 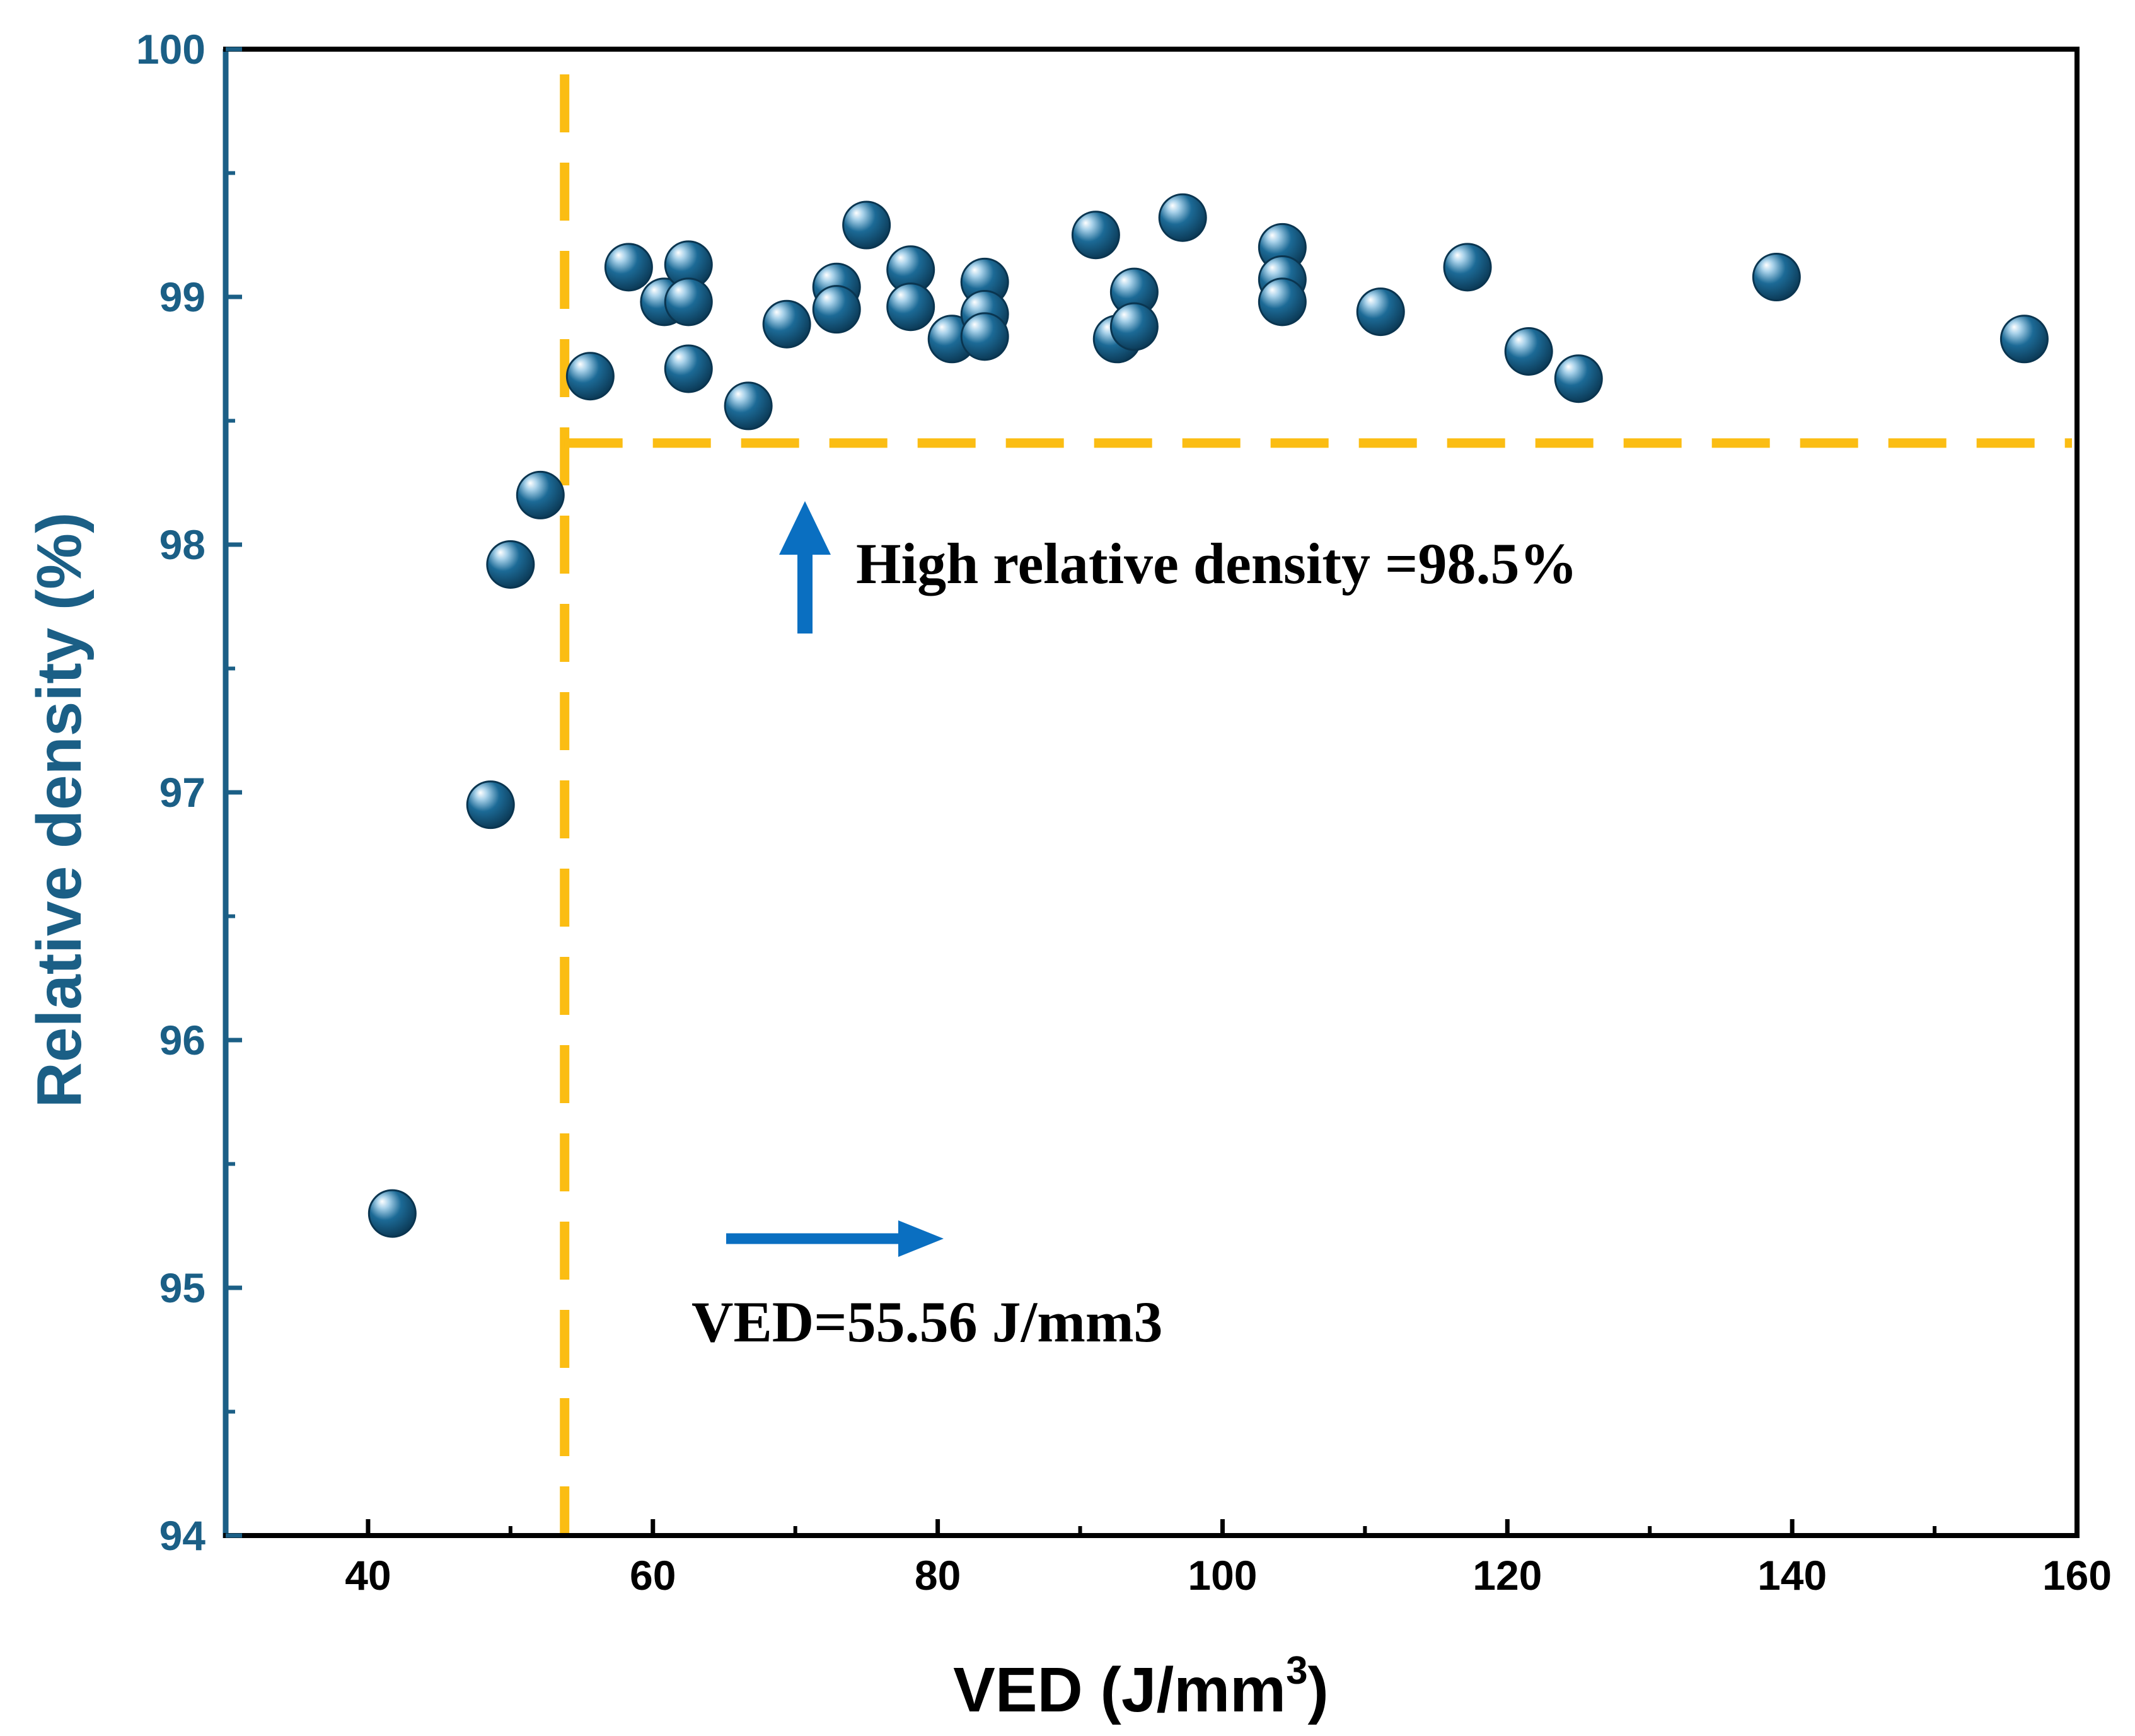 I want to click on x-tick-label: 60, so click(x=653, y=1575).